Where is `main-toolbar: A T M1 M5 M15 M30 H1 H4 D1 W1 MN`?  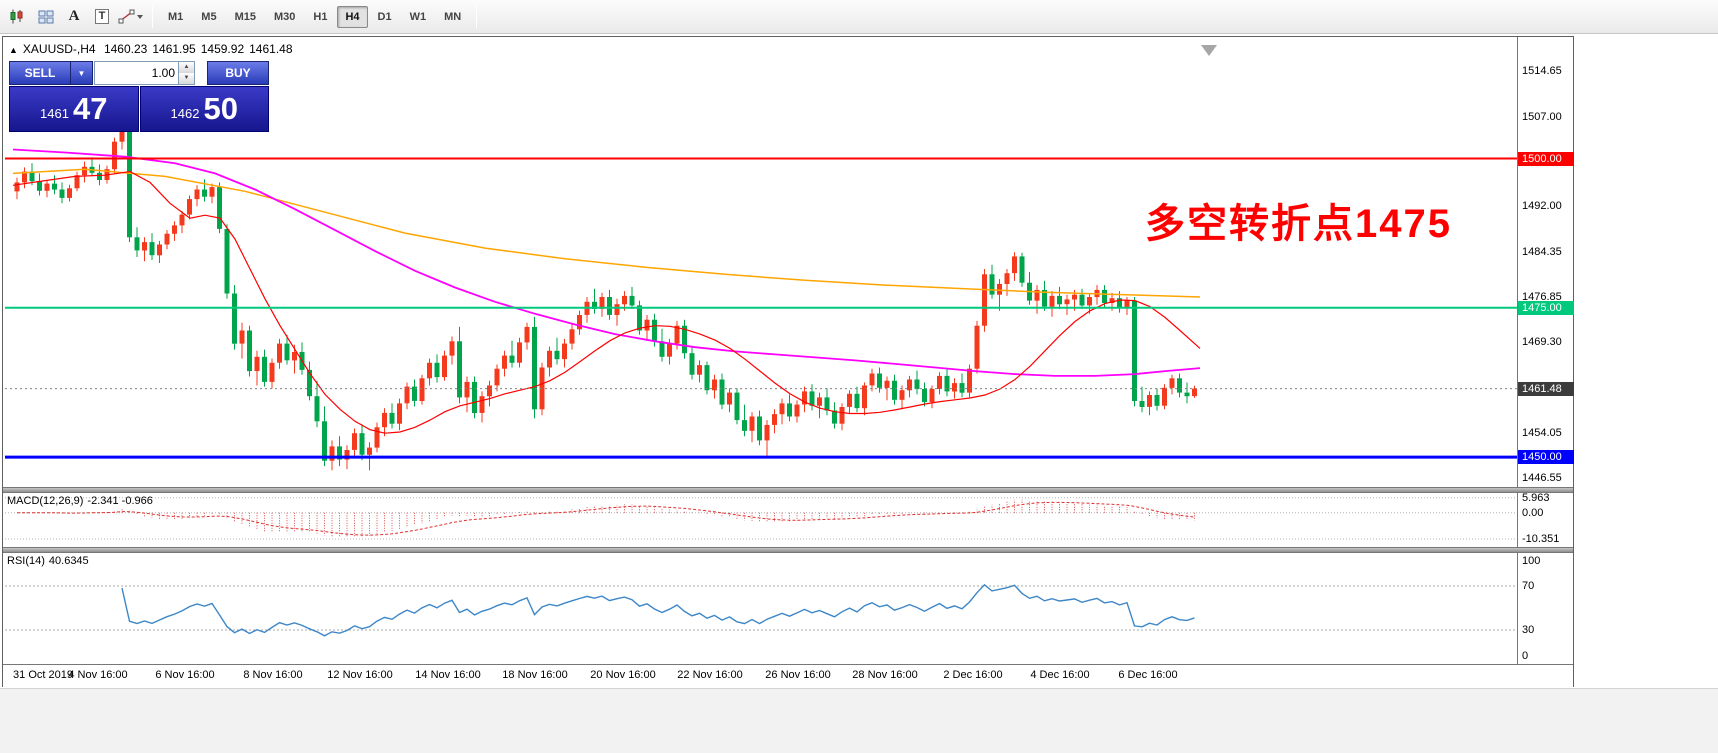
main-toolbar: A T M1 M5 M15 M30 H1 H4 D1 W1 MN is located at coordinates (859, 17).